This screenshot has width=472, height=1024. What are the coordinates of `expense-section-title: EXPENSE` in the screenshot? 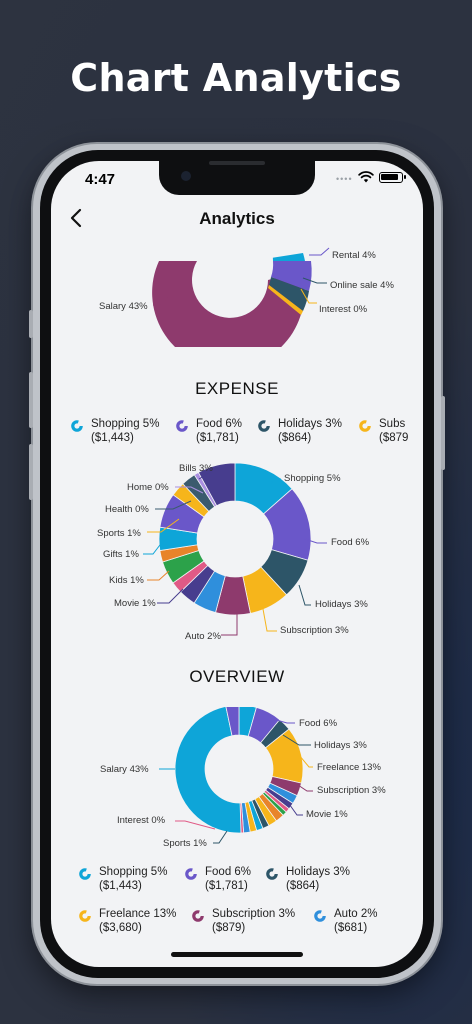 It's located at (237, 388).